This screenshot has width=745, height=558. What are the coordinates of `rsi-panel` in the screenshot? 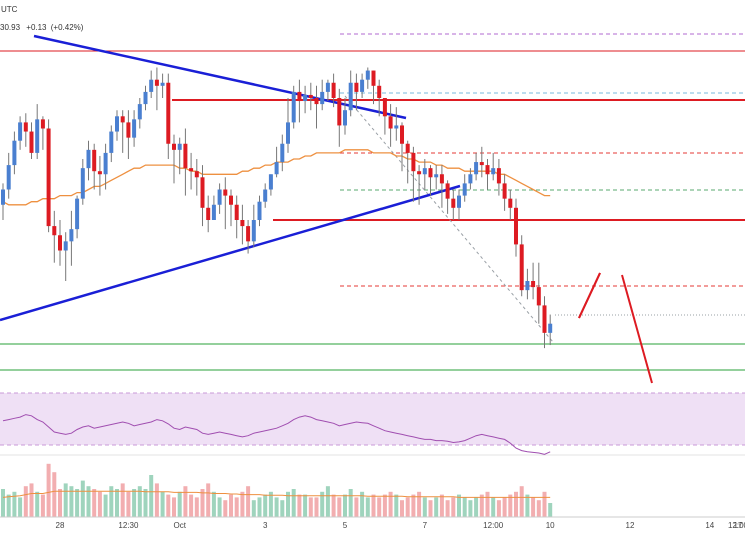 It's located at (372, 419).